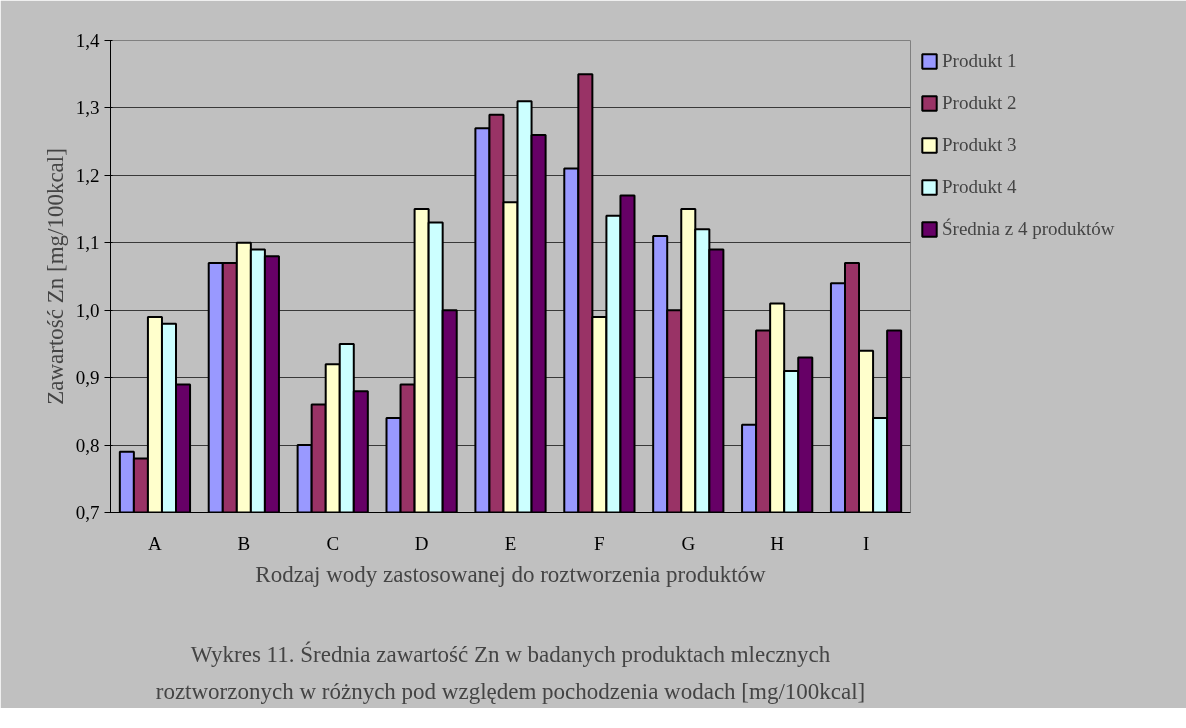 This screenshot has width=1186, height=728. Describe the element at coordinates (87, 512) in the screenshot. I see `y-tick-label: 0,7` at that location.